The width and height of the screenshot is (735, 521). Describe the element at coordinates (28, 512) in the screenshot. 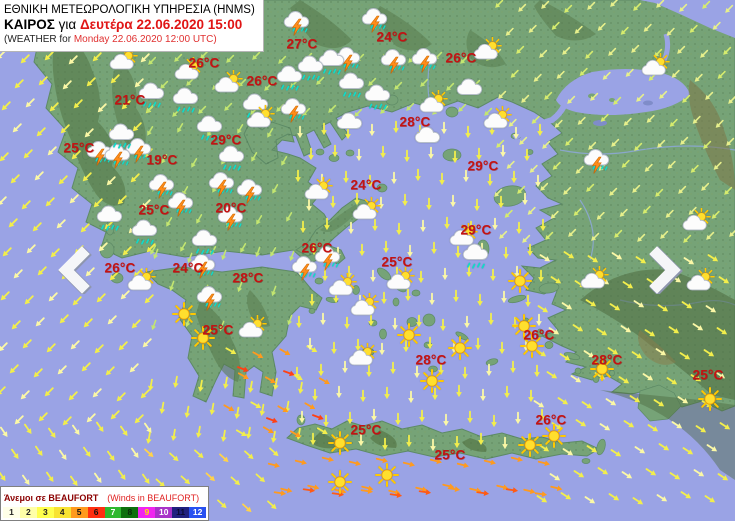

I see `beaufort-cell: 2` at that location.